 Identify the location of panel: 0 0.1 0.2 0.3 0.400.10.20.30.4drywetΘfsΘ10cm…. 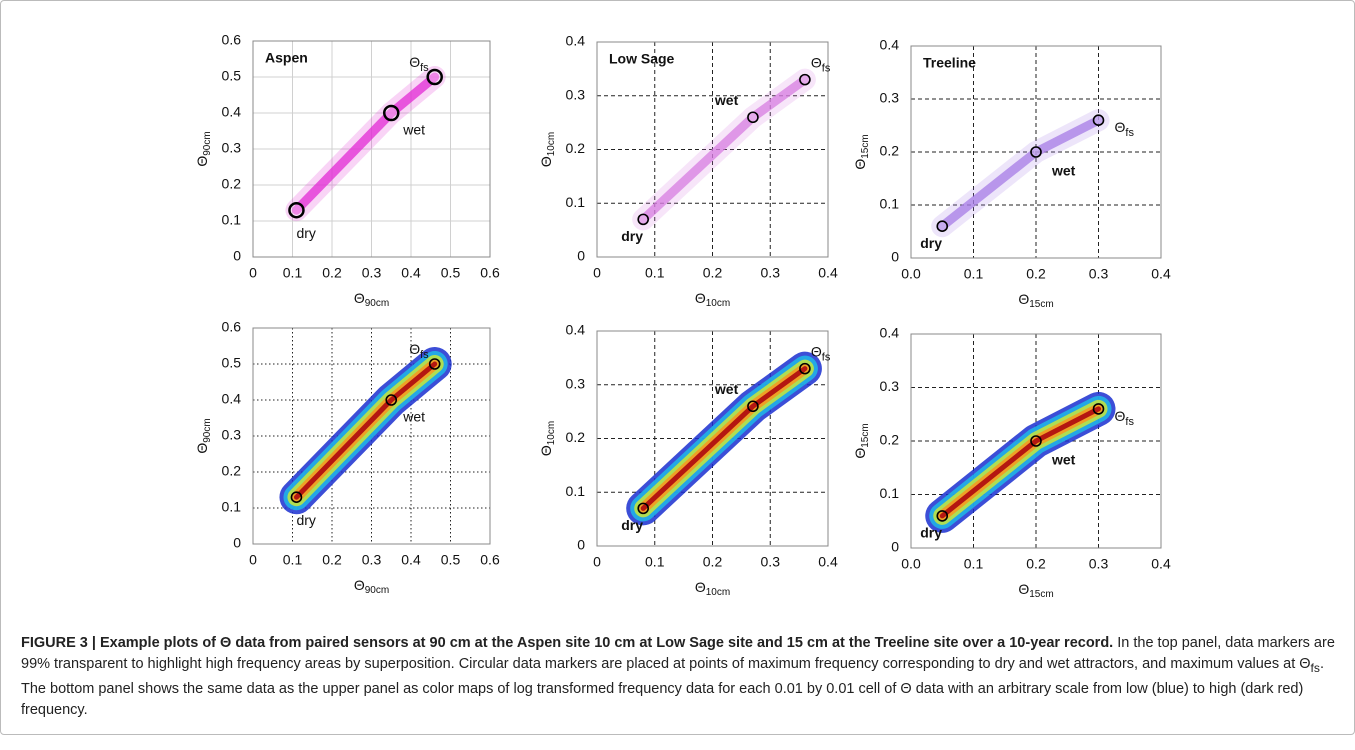
(688, 460).